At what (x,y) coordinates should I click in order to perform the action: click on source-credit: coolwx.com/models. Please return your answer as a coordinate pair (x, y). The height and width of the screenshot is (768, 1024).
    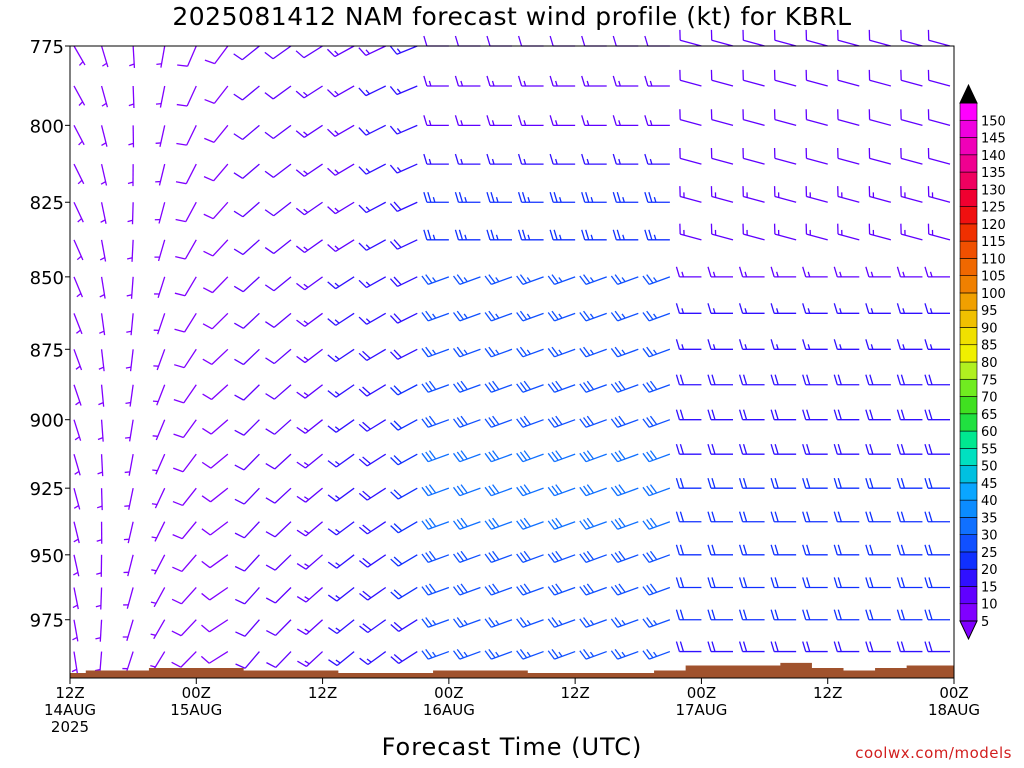
    Looking at the image, I should click on (933, 753).